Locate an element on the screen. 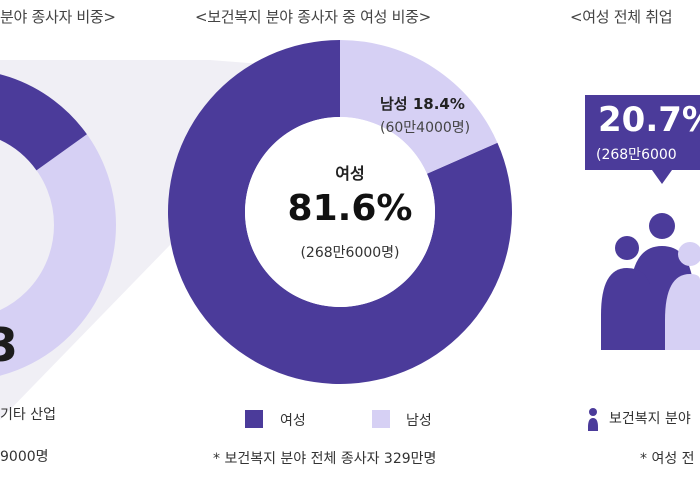 This screenshot has height=480, width=700. male-label: 남성 18.4% is located at coordinates (422, 104).